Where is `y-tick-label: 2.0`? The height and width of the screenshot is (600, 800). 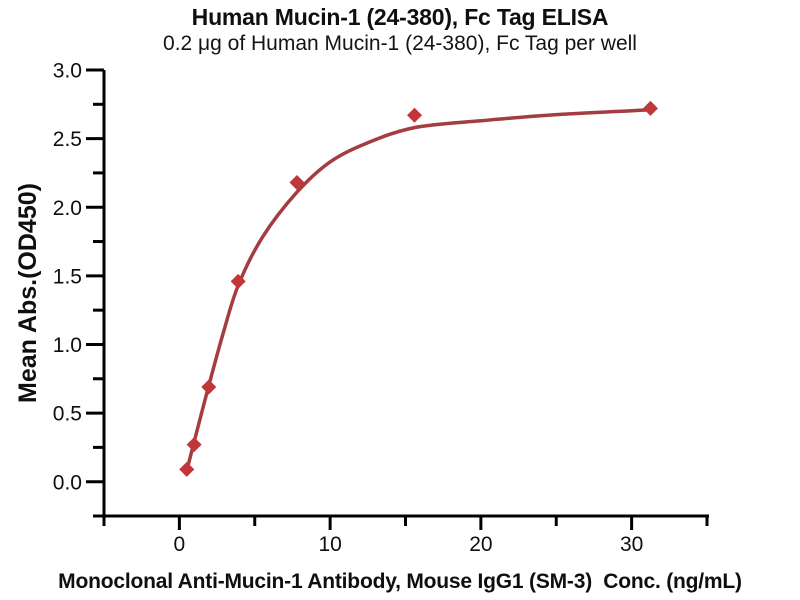 y-tick-label: 2.0 is located at coordinates (67, 208).